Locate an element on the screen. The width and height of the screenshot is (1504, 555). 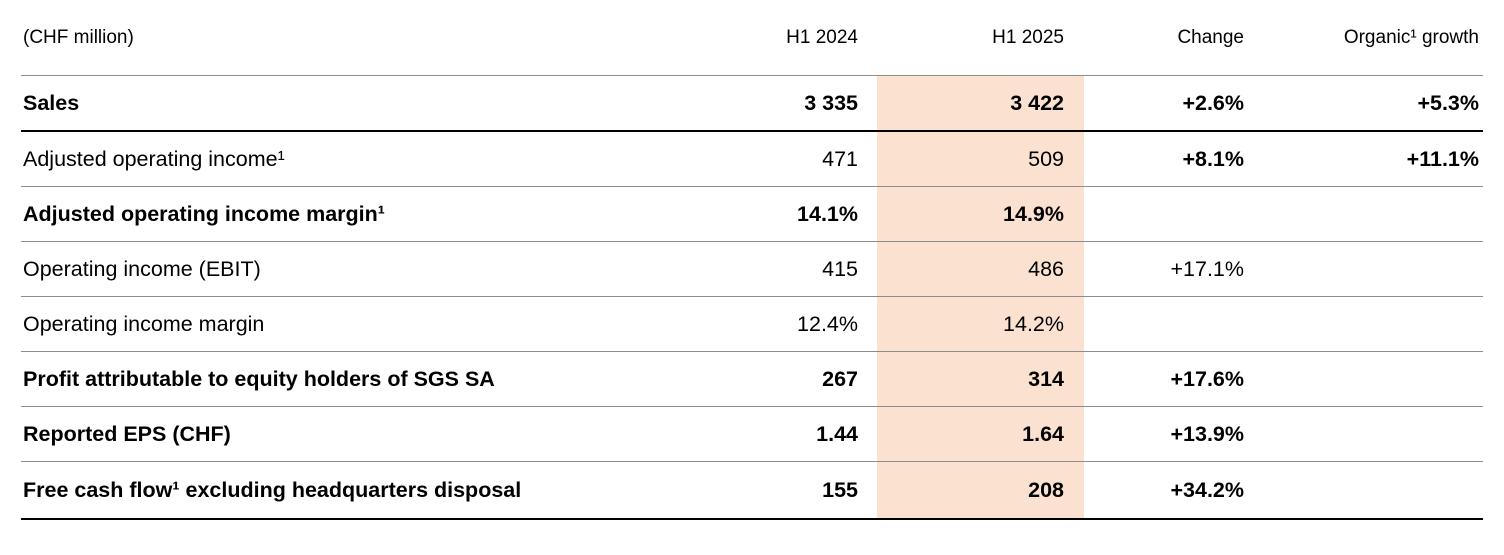
column-header-h1-2024: H1 2024 is located at coordinates (799, 38).